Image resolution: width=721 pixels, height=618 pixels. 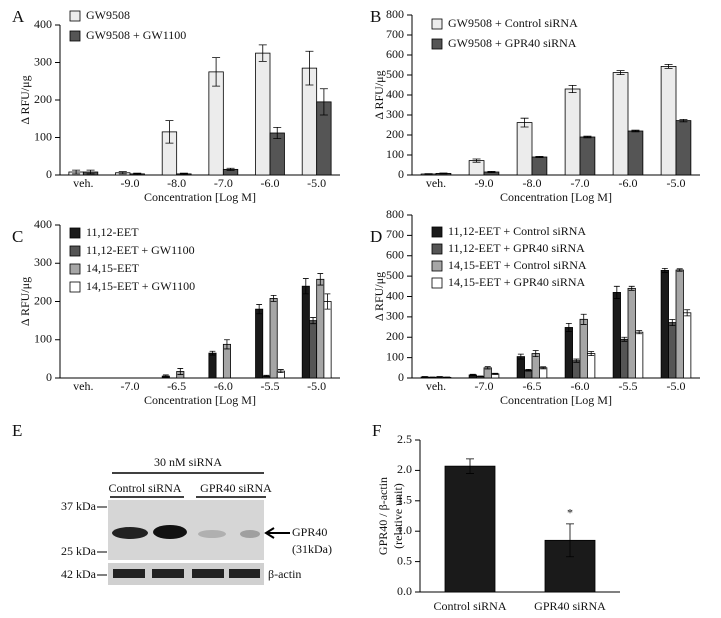 What do you see at coordinates (532, 183) in the screenshot?
I see `x-tick-label: -8.0` at bounding box center [532, 183].